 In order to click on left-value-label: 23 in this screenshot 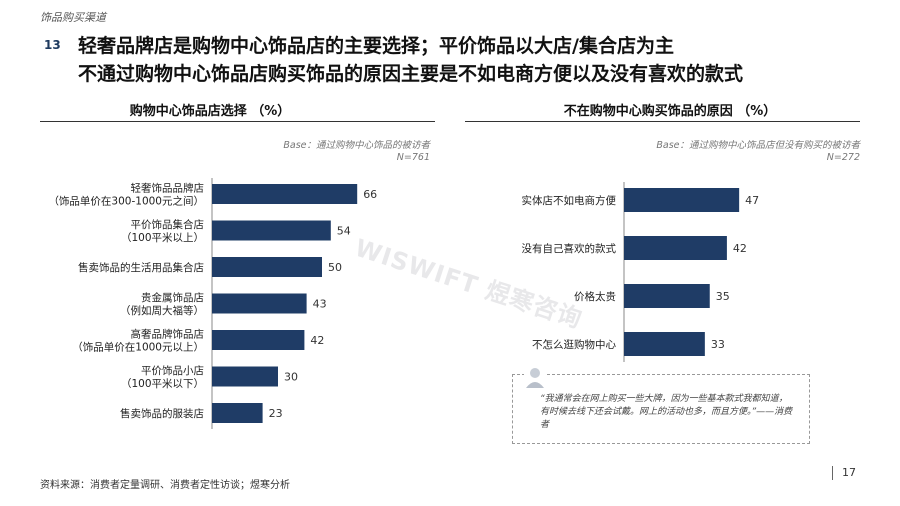, I will do `click(276, 413)`.